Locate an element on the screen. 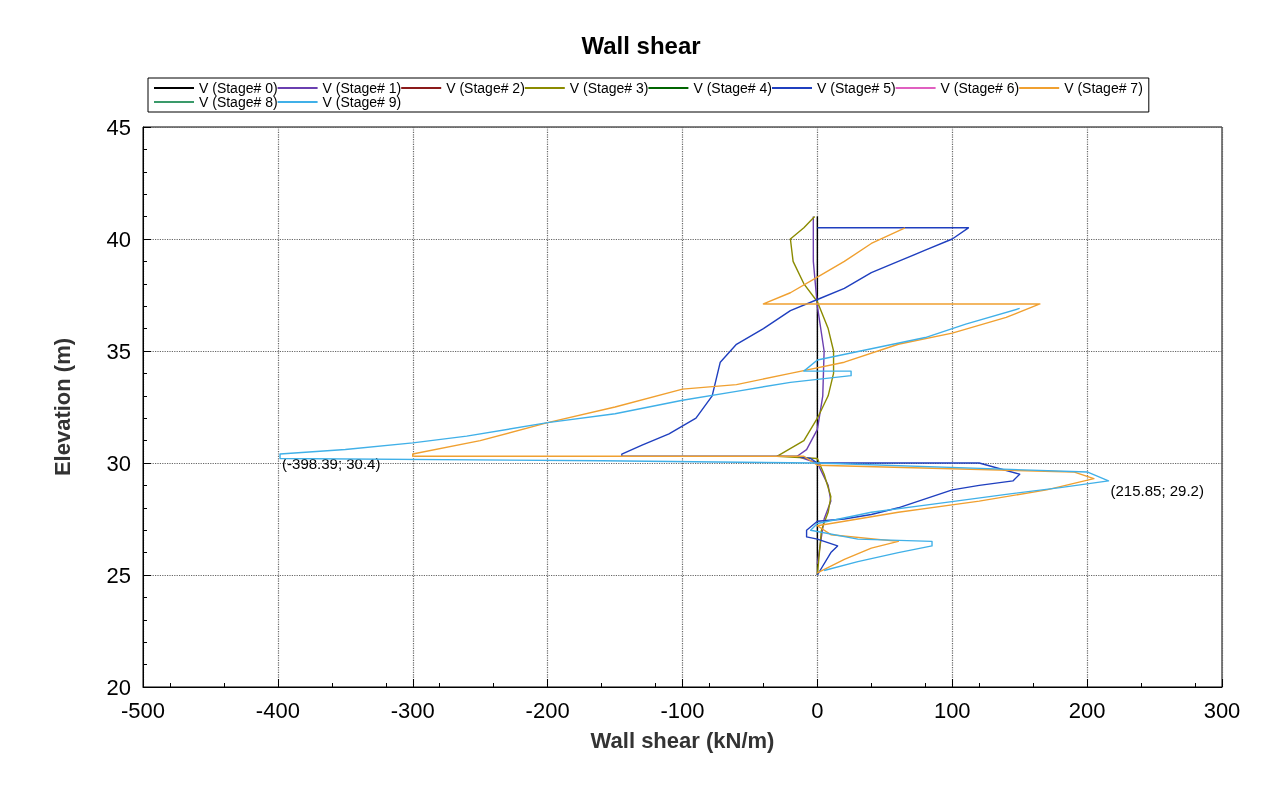  legend-label: V (Stage# 2) is located at coordinates (485, 88).